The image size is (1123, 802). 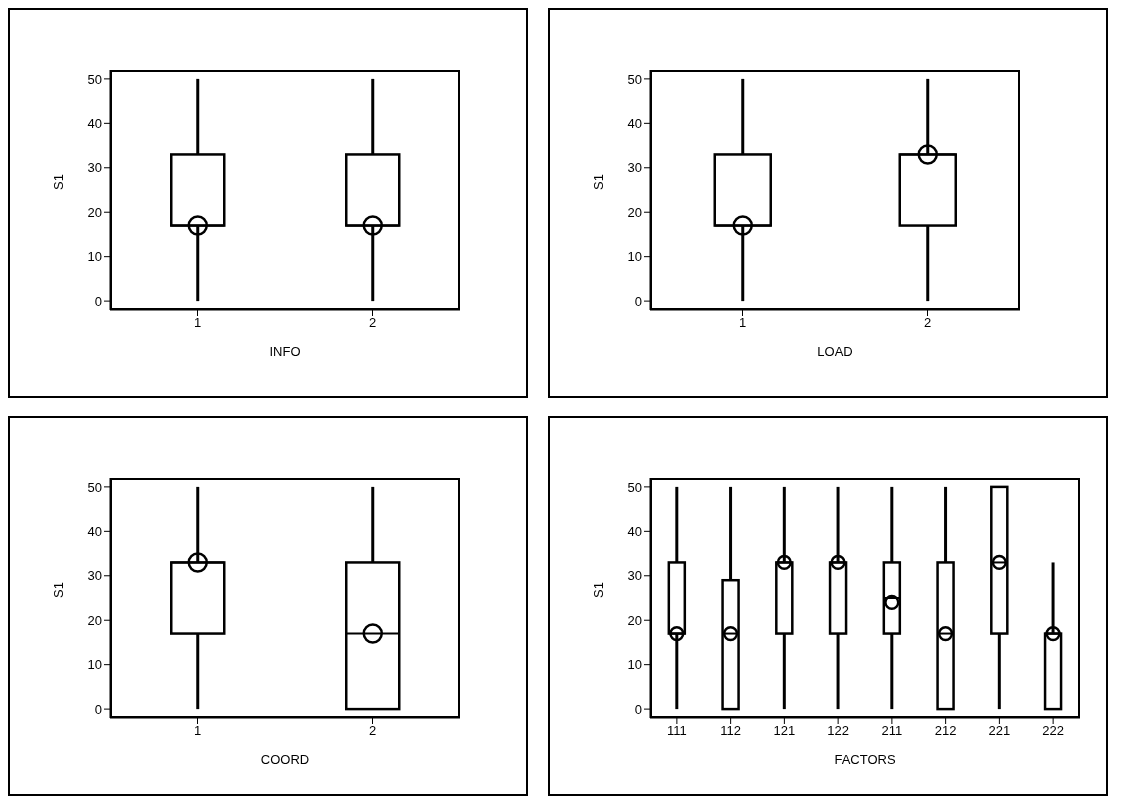 I want to click on x-tick-label: 112, so click(x=730, y=731).